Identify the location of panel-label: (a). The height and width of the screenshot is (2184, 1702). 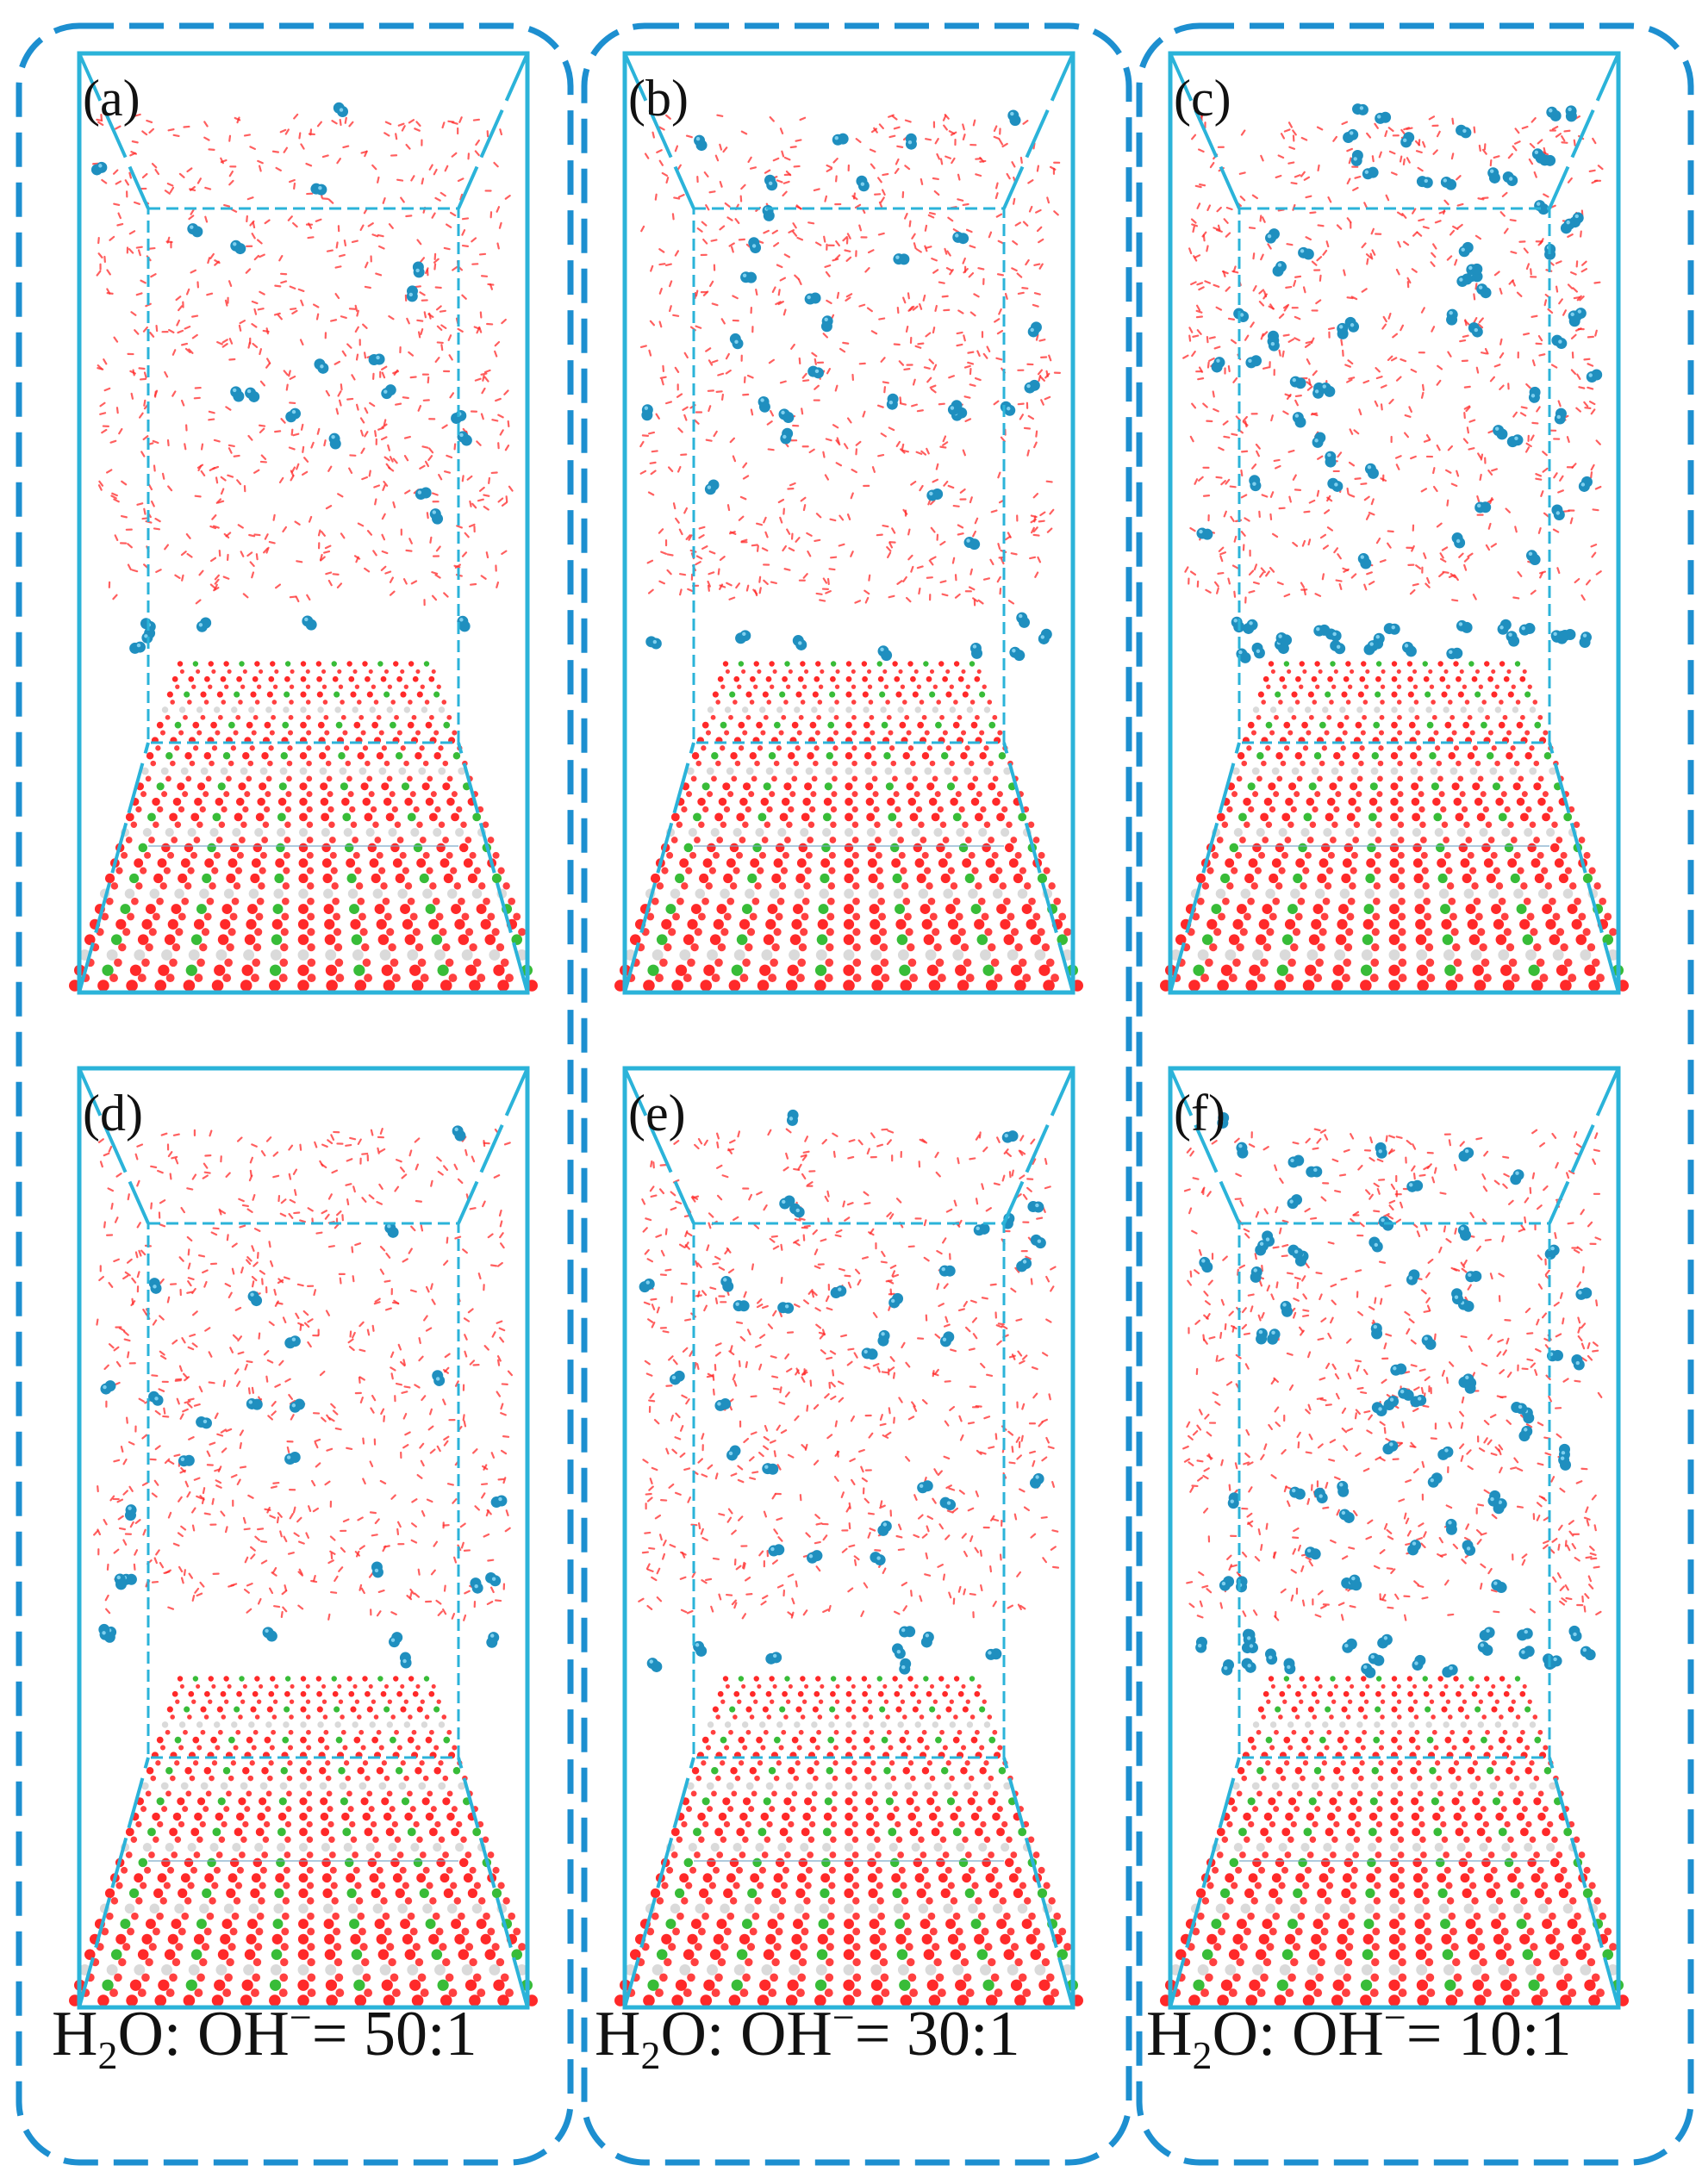
(111, 99).